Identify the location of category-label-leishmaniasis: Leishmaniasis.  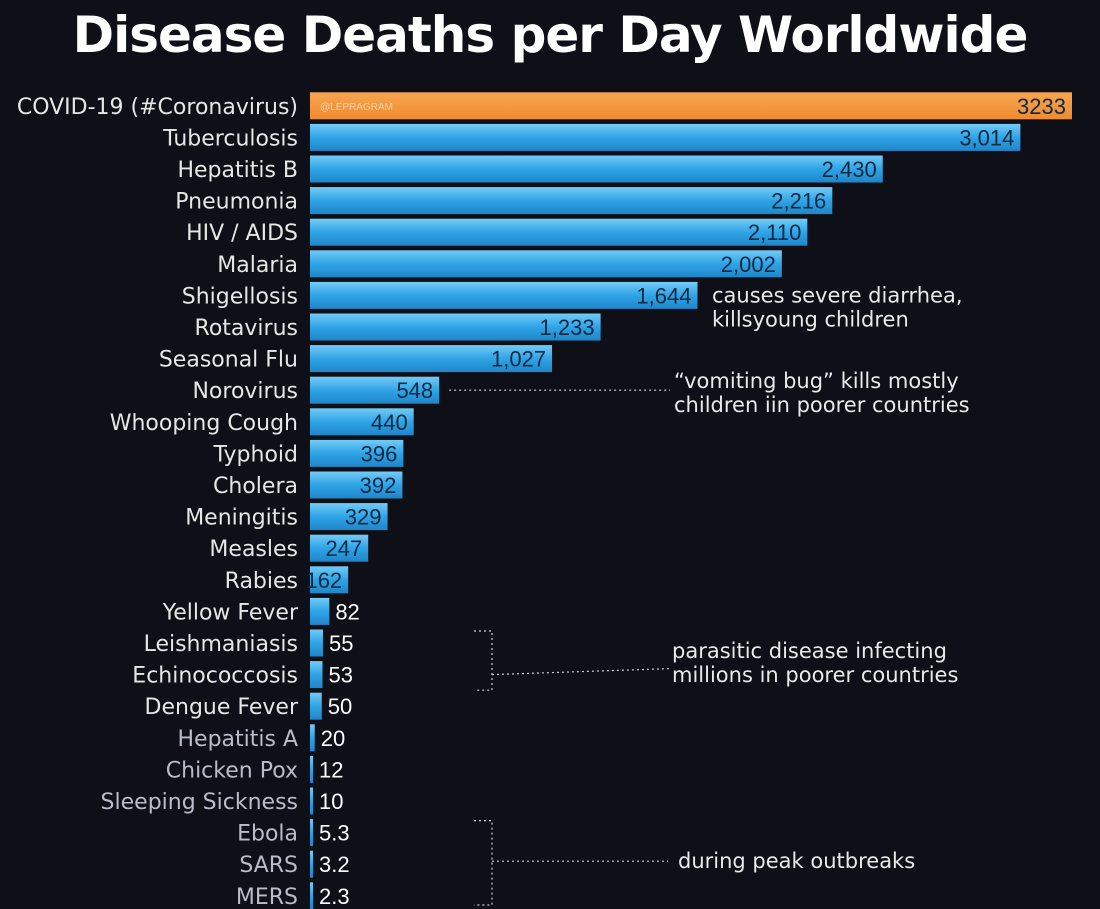
(221, 644).